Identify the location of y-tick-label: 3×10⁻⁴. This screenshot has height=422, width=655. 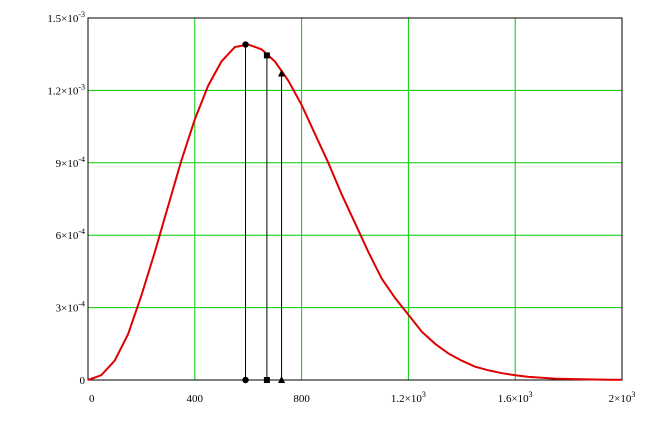
(70, 307).